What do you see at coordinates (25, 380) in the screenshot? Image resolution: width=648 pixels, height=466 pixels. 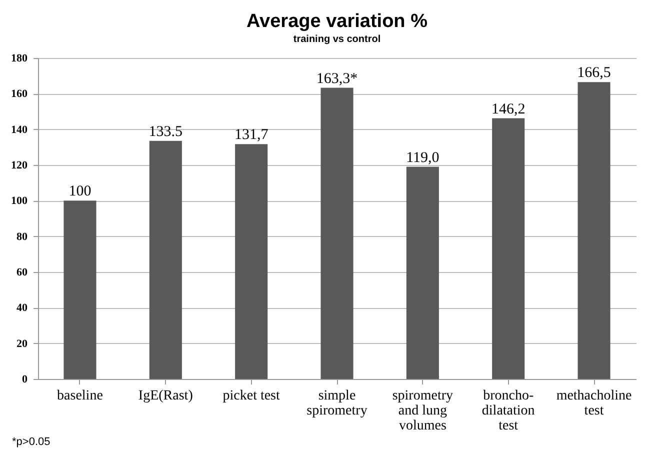 I see `y-tick-label: 0` at bounding box center [25, 380].